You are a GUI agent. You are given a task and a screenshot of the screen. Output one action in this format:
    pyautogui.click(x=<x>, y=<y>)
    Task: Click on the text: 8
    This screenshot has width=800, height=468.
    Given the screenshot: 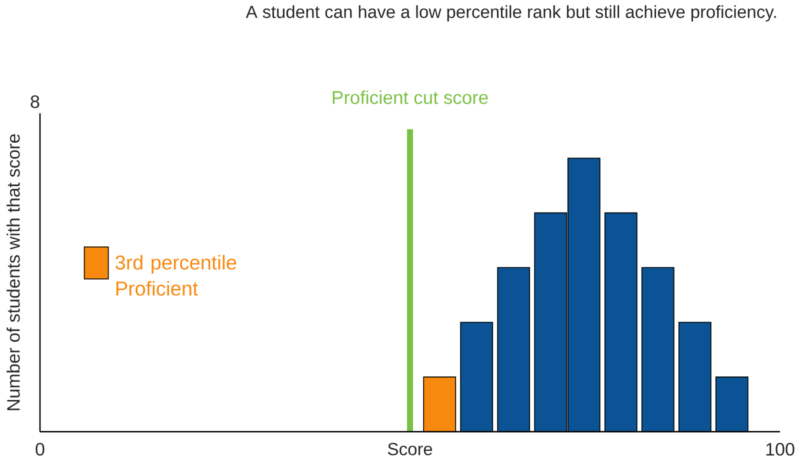 What is the action you would take?
    pyautogui.click(x=35, y=101)
    